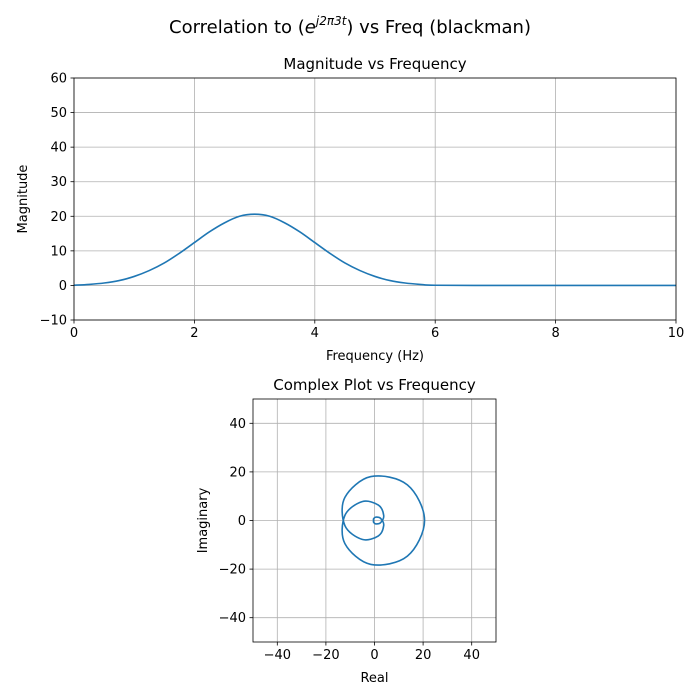  What do you see at coordinates (374, 678) in the screenshot?
I see `x-axis-label: Real` at bounding box center [374, 678].